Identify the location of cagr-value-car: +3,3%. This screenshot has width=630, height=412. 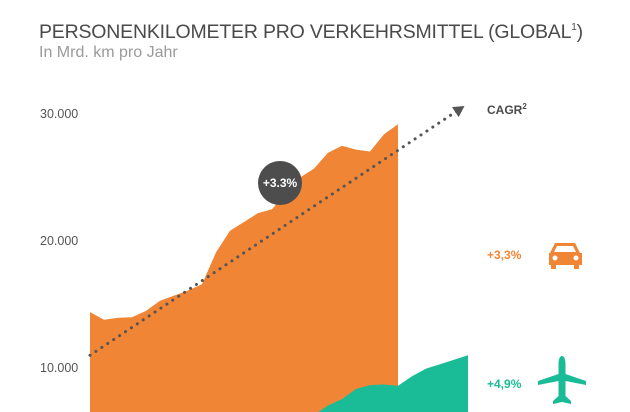
(504, 255).